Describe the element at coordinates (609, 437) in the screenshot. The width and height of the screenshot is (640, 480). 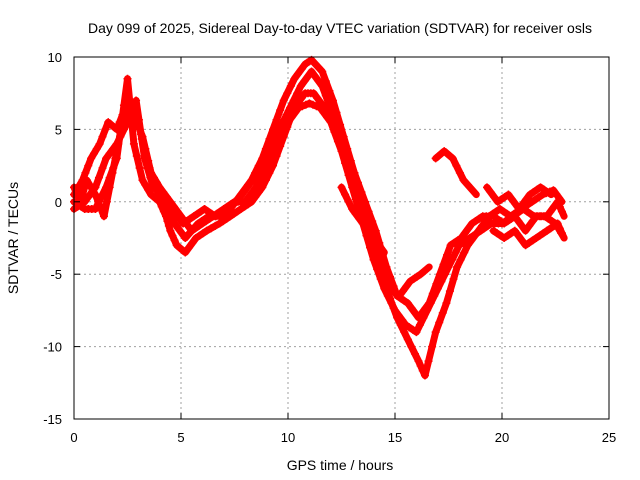
I see `x-tick-label: 25` at that location.